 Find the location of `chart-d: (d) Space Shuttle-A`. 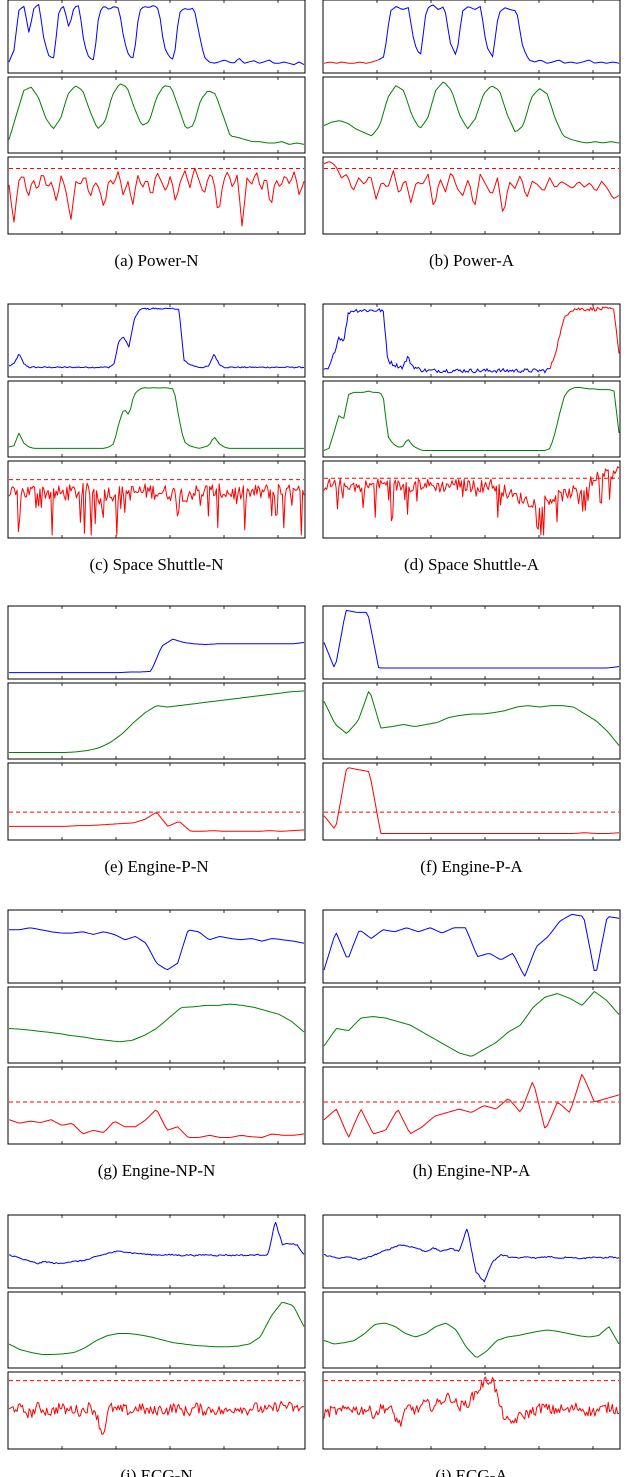

chart-d: (d) Space Shuttle-A is located at coordinates (471, 438).